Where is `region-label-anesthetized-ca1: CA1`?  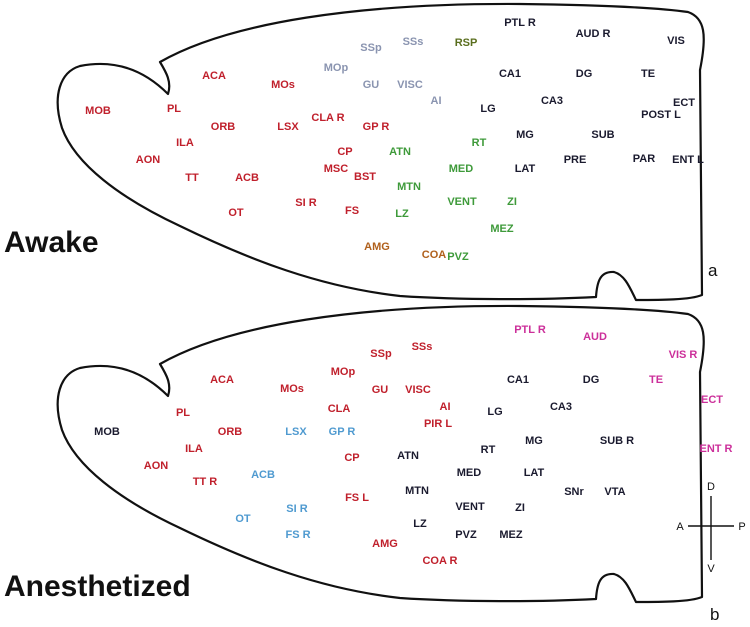
region-label-anesthetized-ca1: CA1 is located at coordinates (518, 380).